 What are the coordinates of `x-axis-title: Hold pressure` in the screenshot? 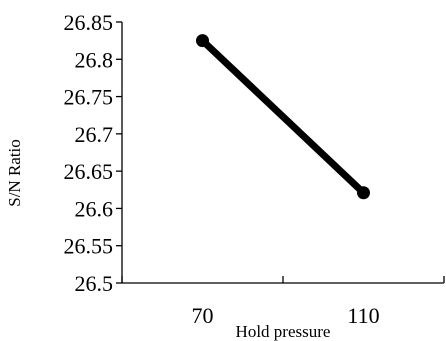 It's located at (283, 331).